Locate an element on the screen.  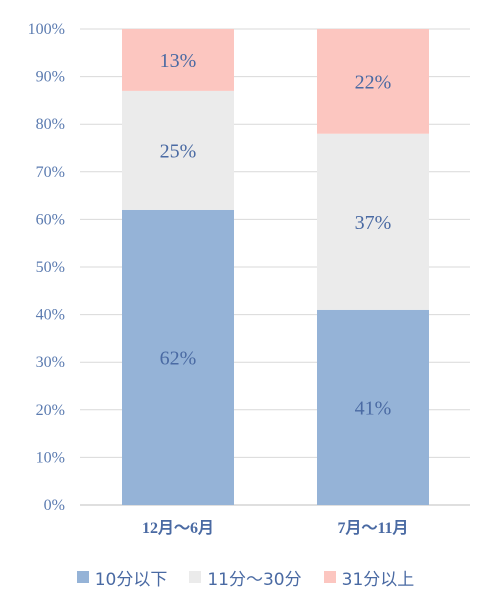
y-tick-label: 100% is located at coordinates (46, 29).